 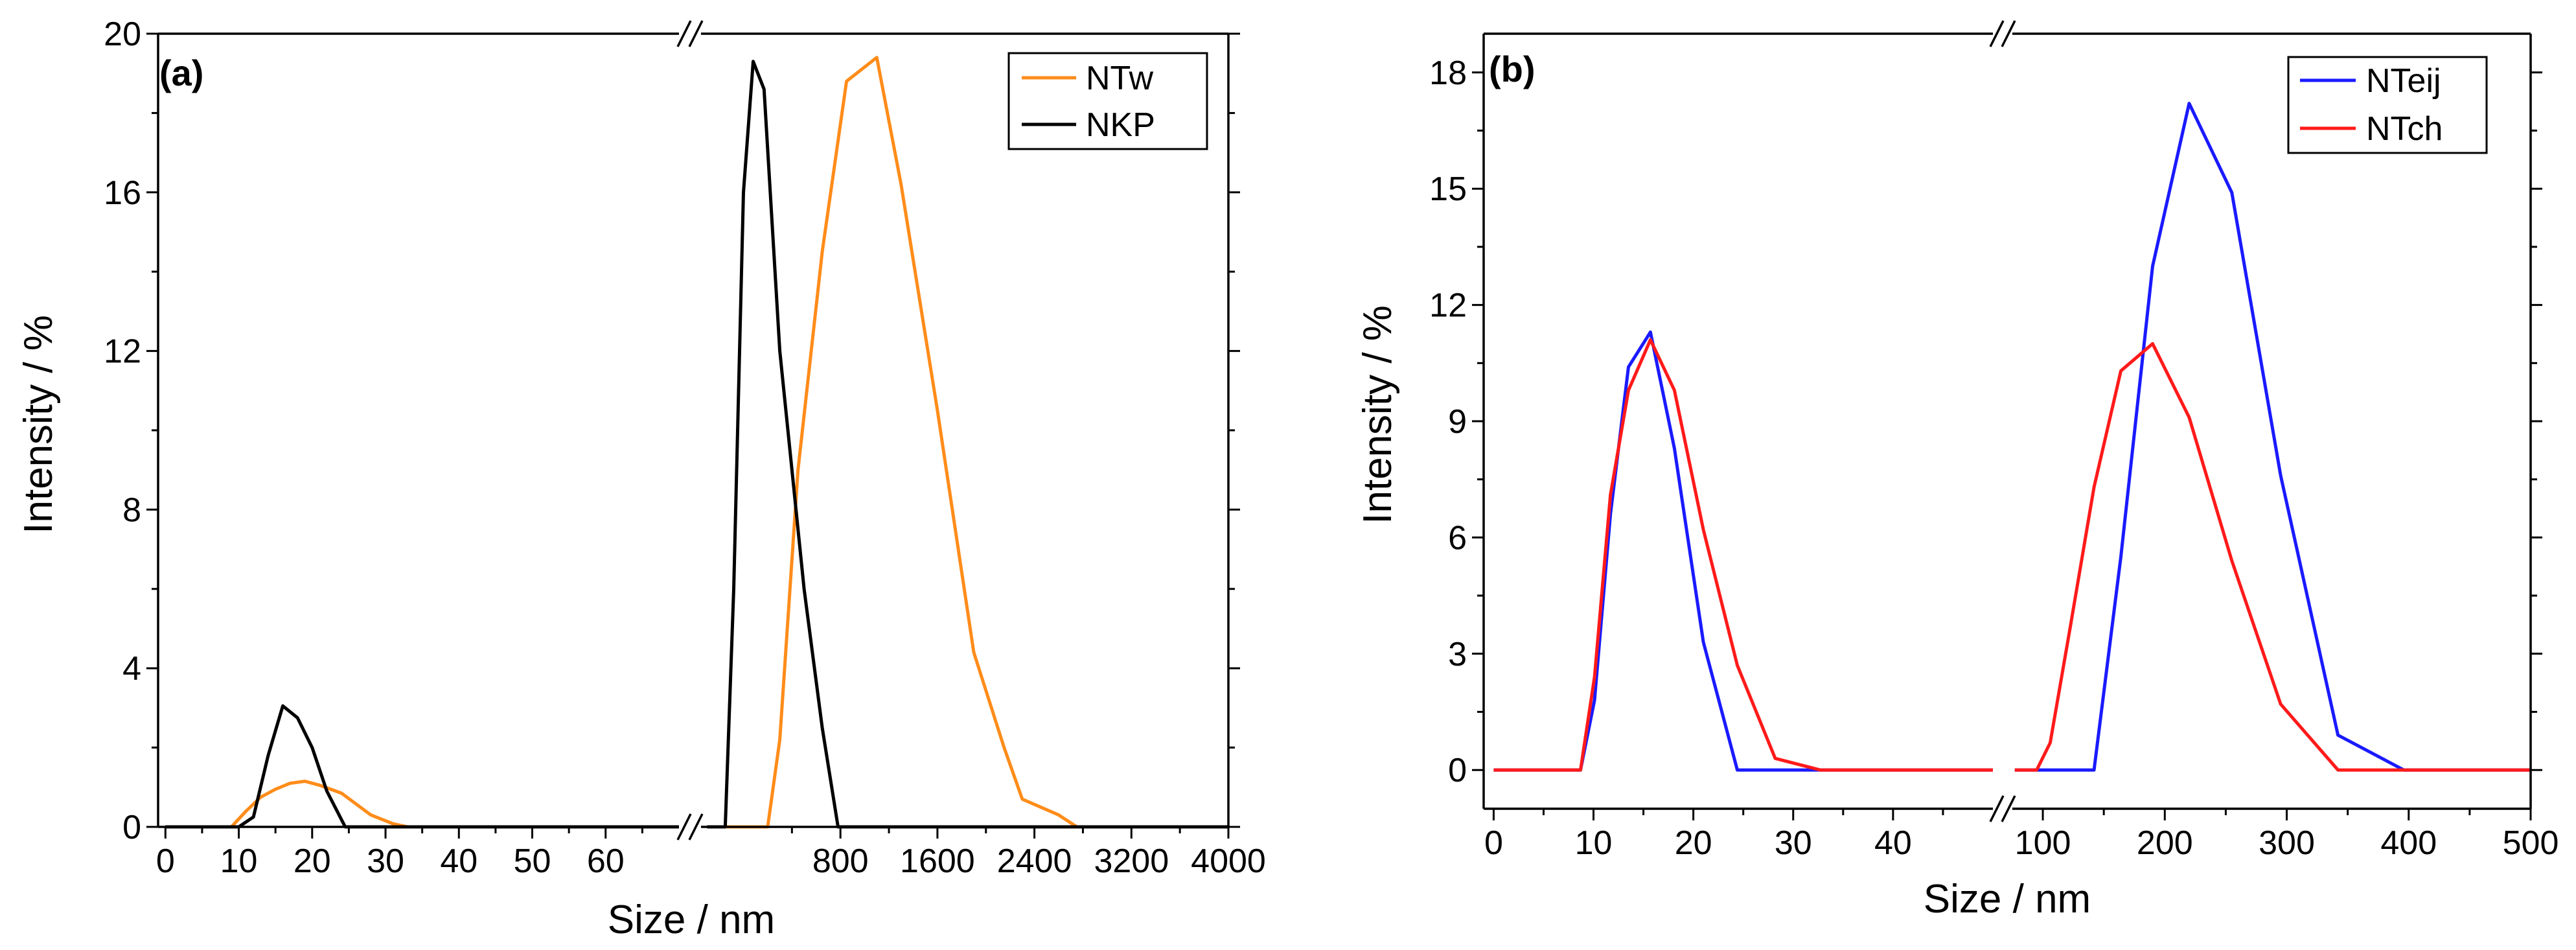 What do you see at coordinates (840, 861) in the screenshot?
I see `panel-a-x-tick-label: 800` at bounding box center [840, 861].